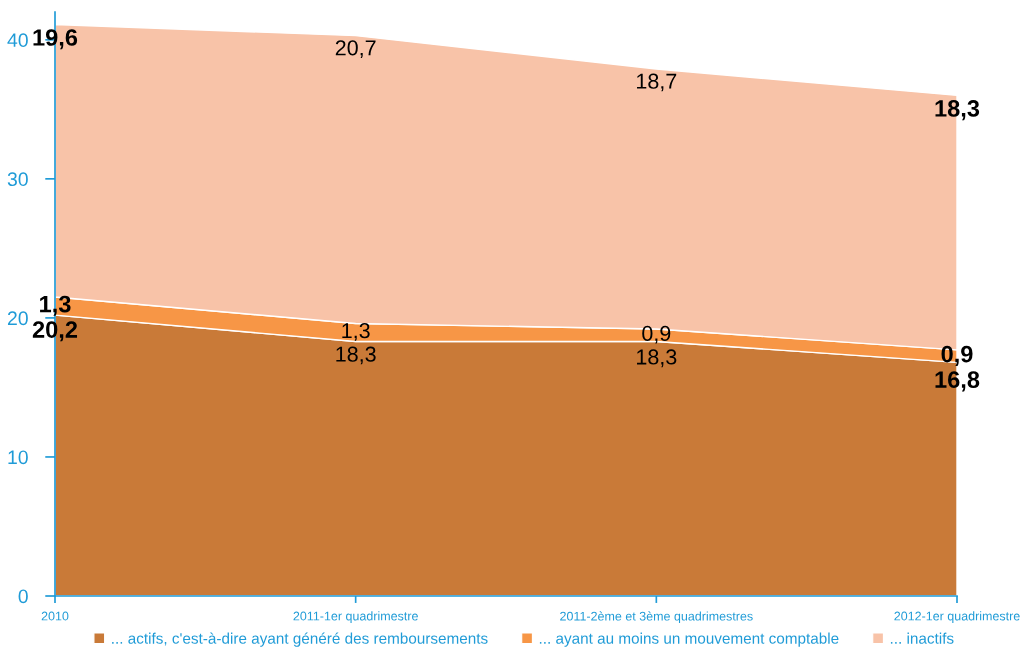  I want to click on data-label: 20,7, so click(355, 49).